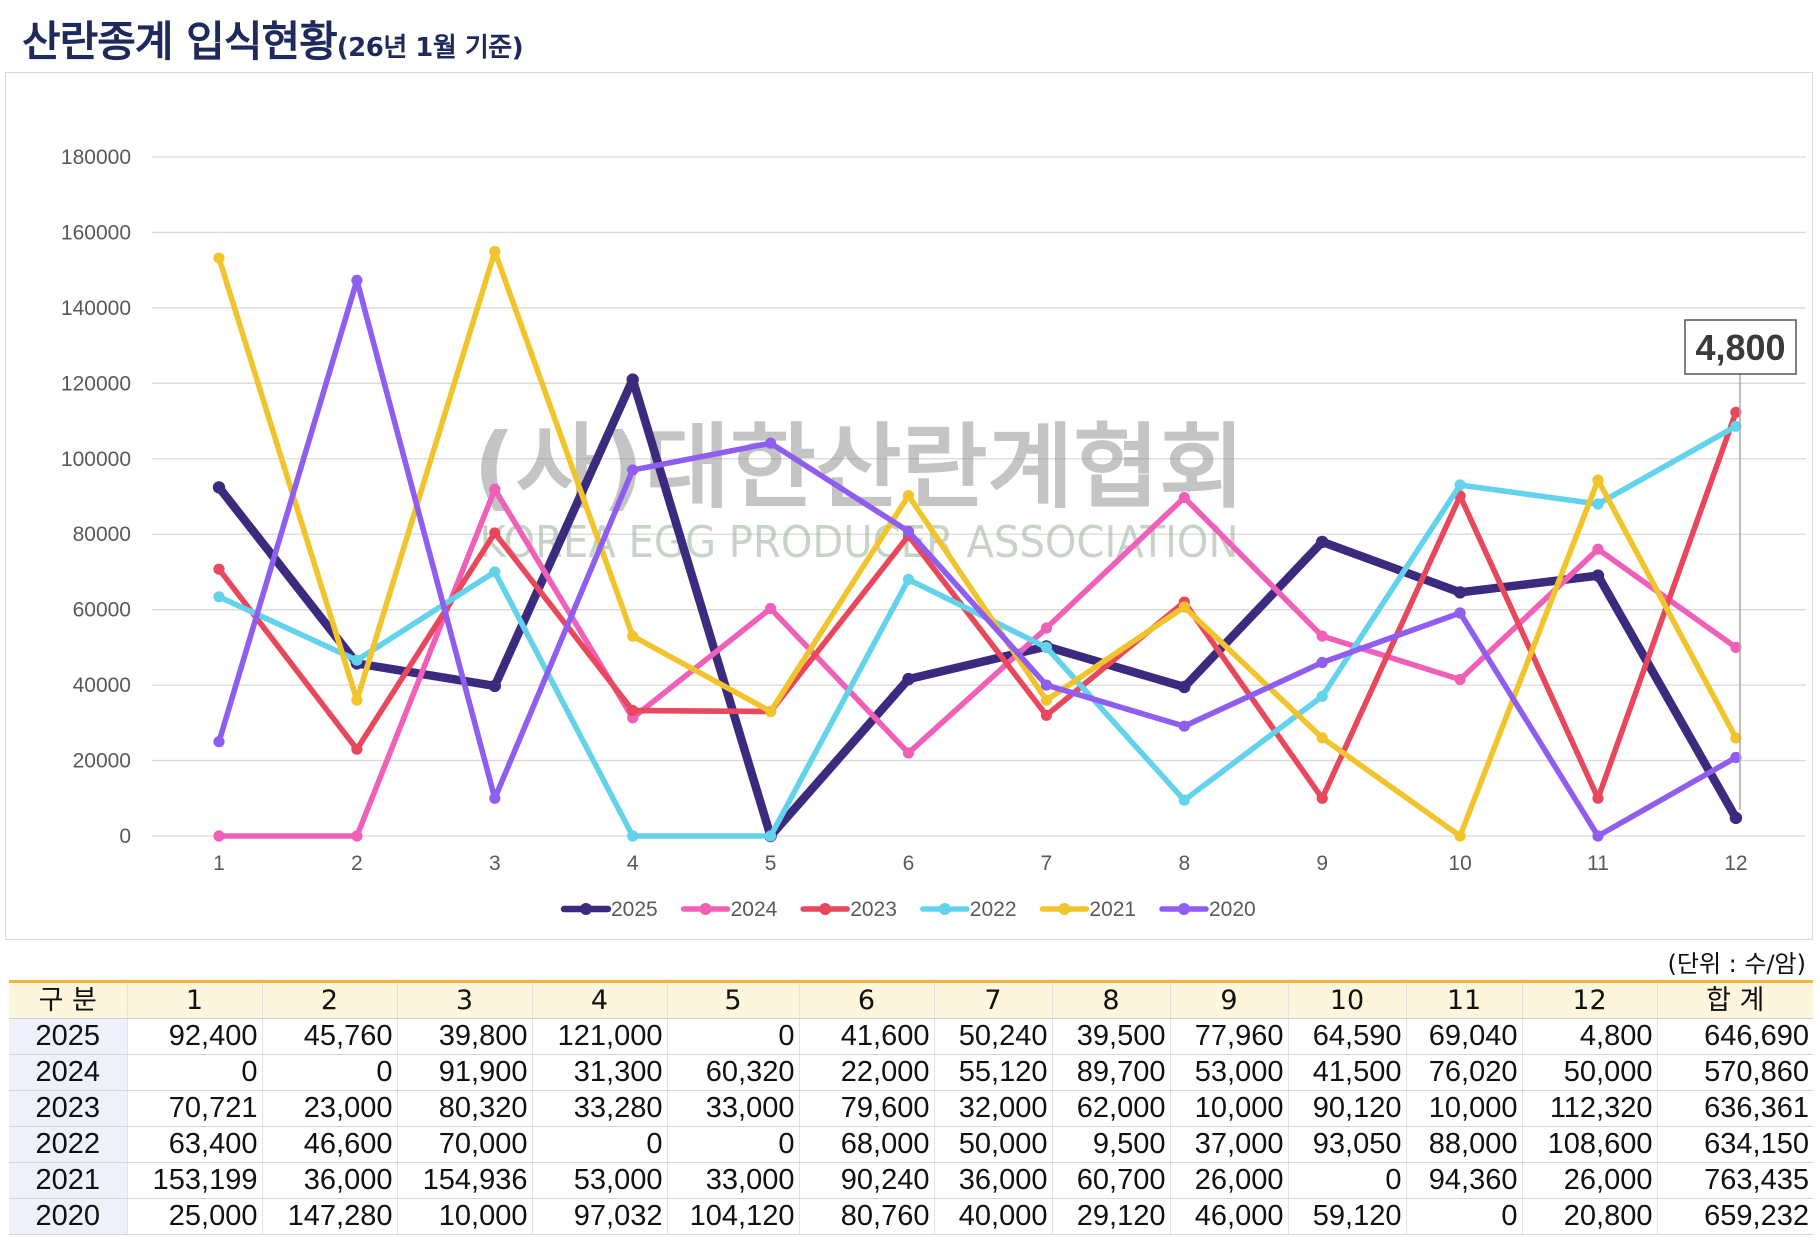 This screenshot has width=1820, height=1241. Describe the element at coordinates (96, 157) in the screenshot. I see `y-tick-label: 180000` at that location.